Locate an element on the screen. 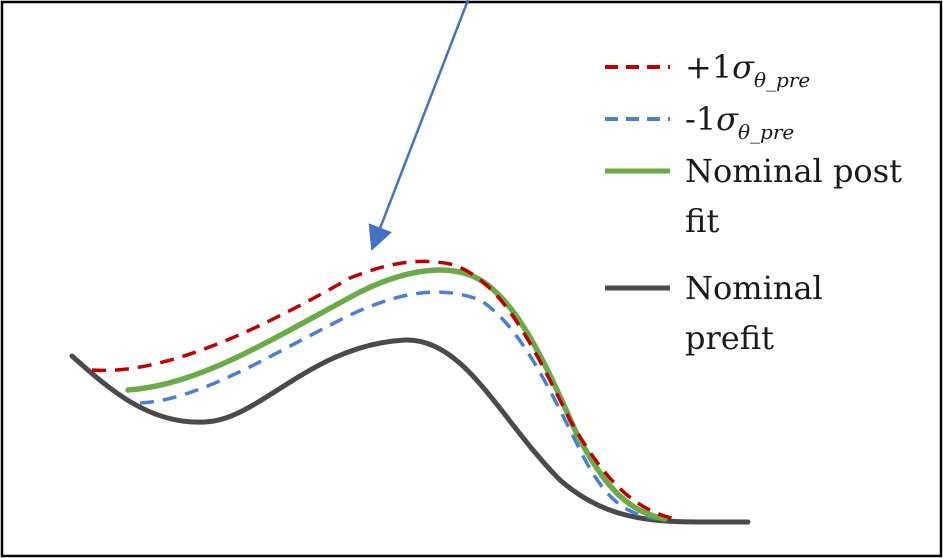 This screenshot has width=943, height=558. pointer-arrow is located at coordinates (419, 125).